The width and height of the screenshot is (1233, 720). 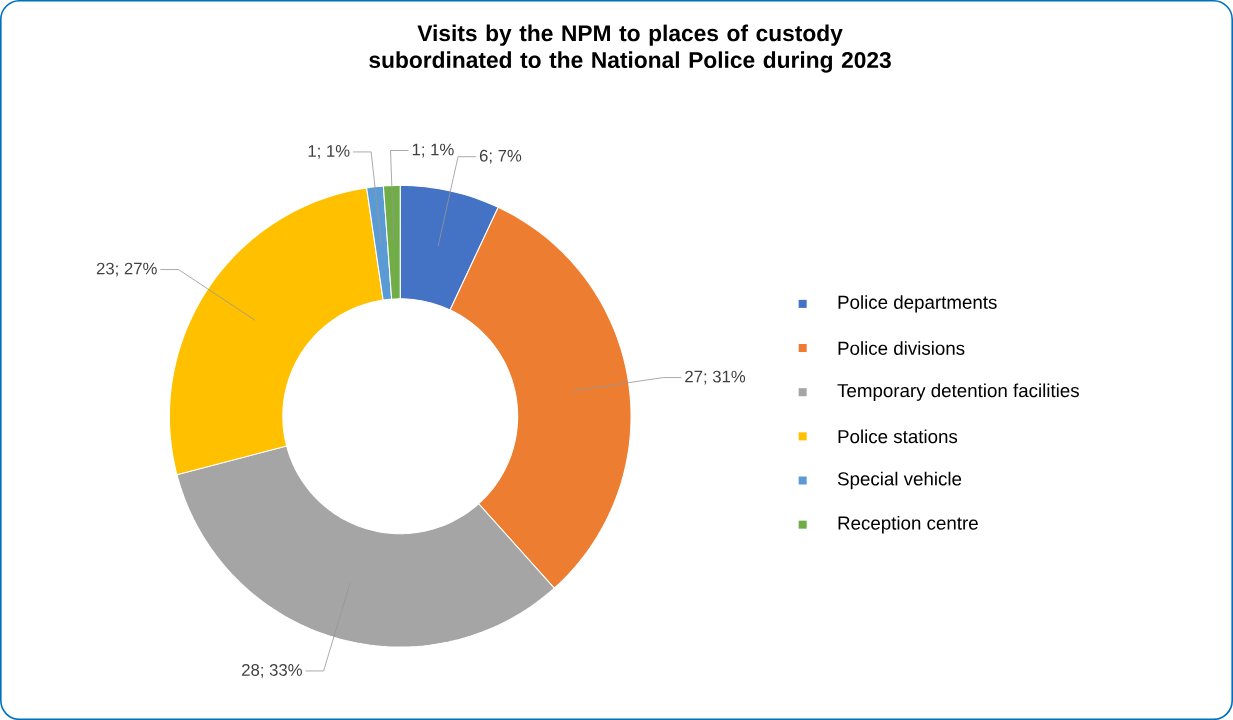 I want to click on legend-label: Temporary detention facilities, so click(x=958, y=392).